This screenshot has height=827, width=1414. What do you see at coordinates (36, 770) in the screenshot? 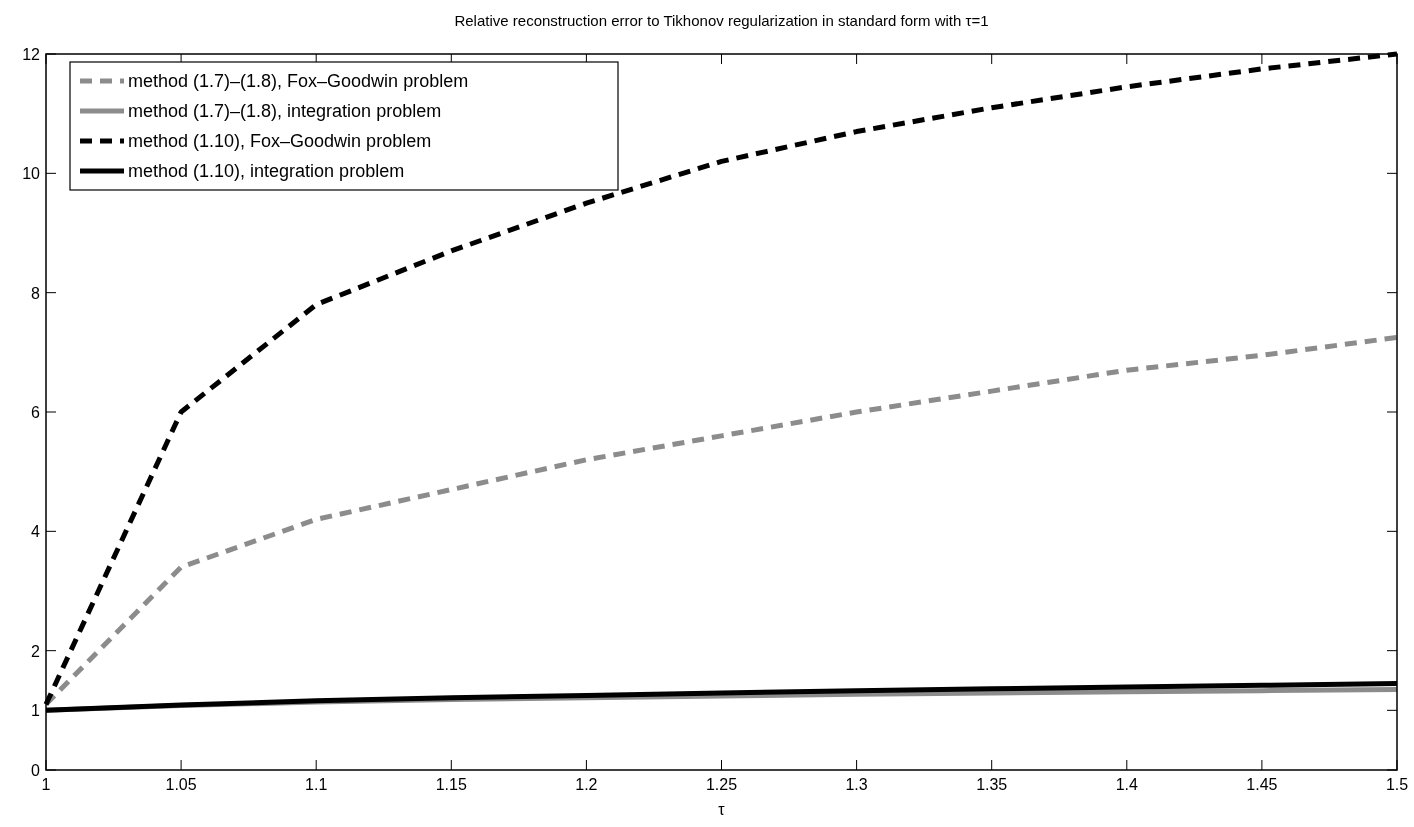
I see `y-tick-label: 0` at bounding box center [36, 770].